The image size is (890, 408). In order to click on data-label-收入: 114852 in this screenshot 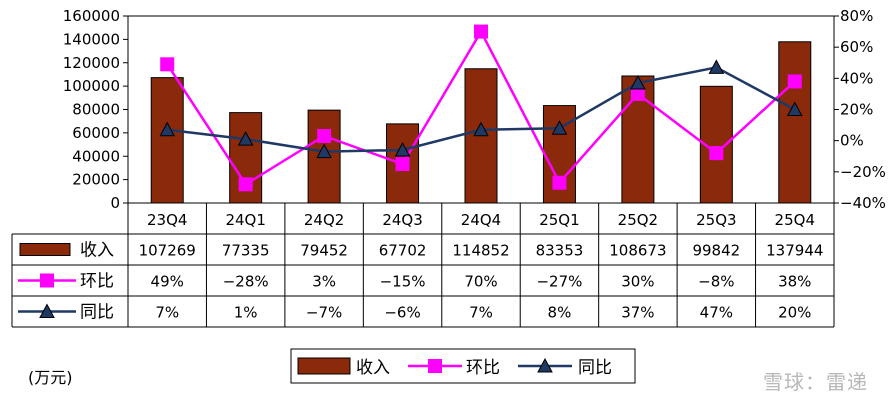, I will do `click(480, 251)`.